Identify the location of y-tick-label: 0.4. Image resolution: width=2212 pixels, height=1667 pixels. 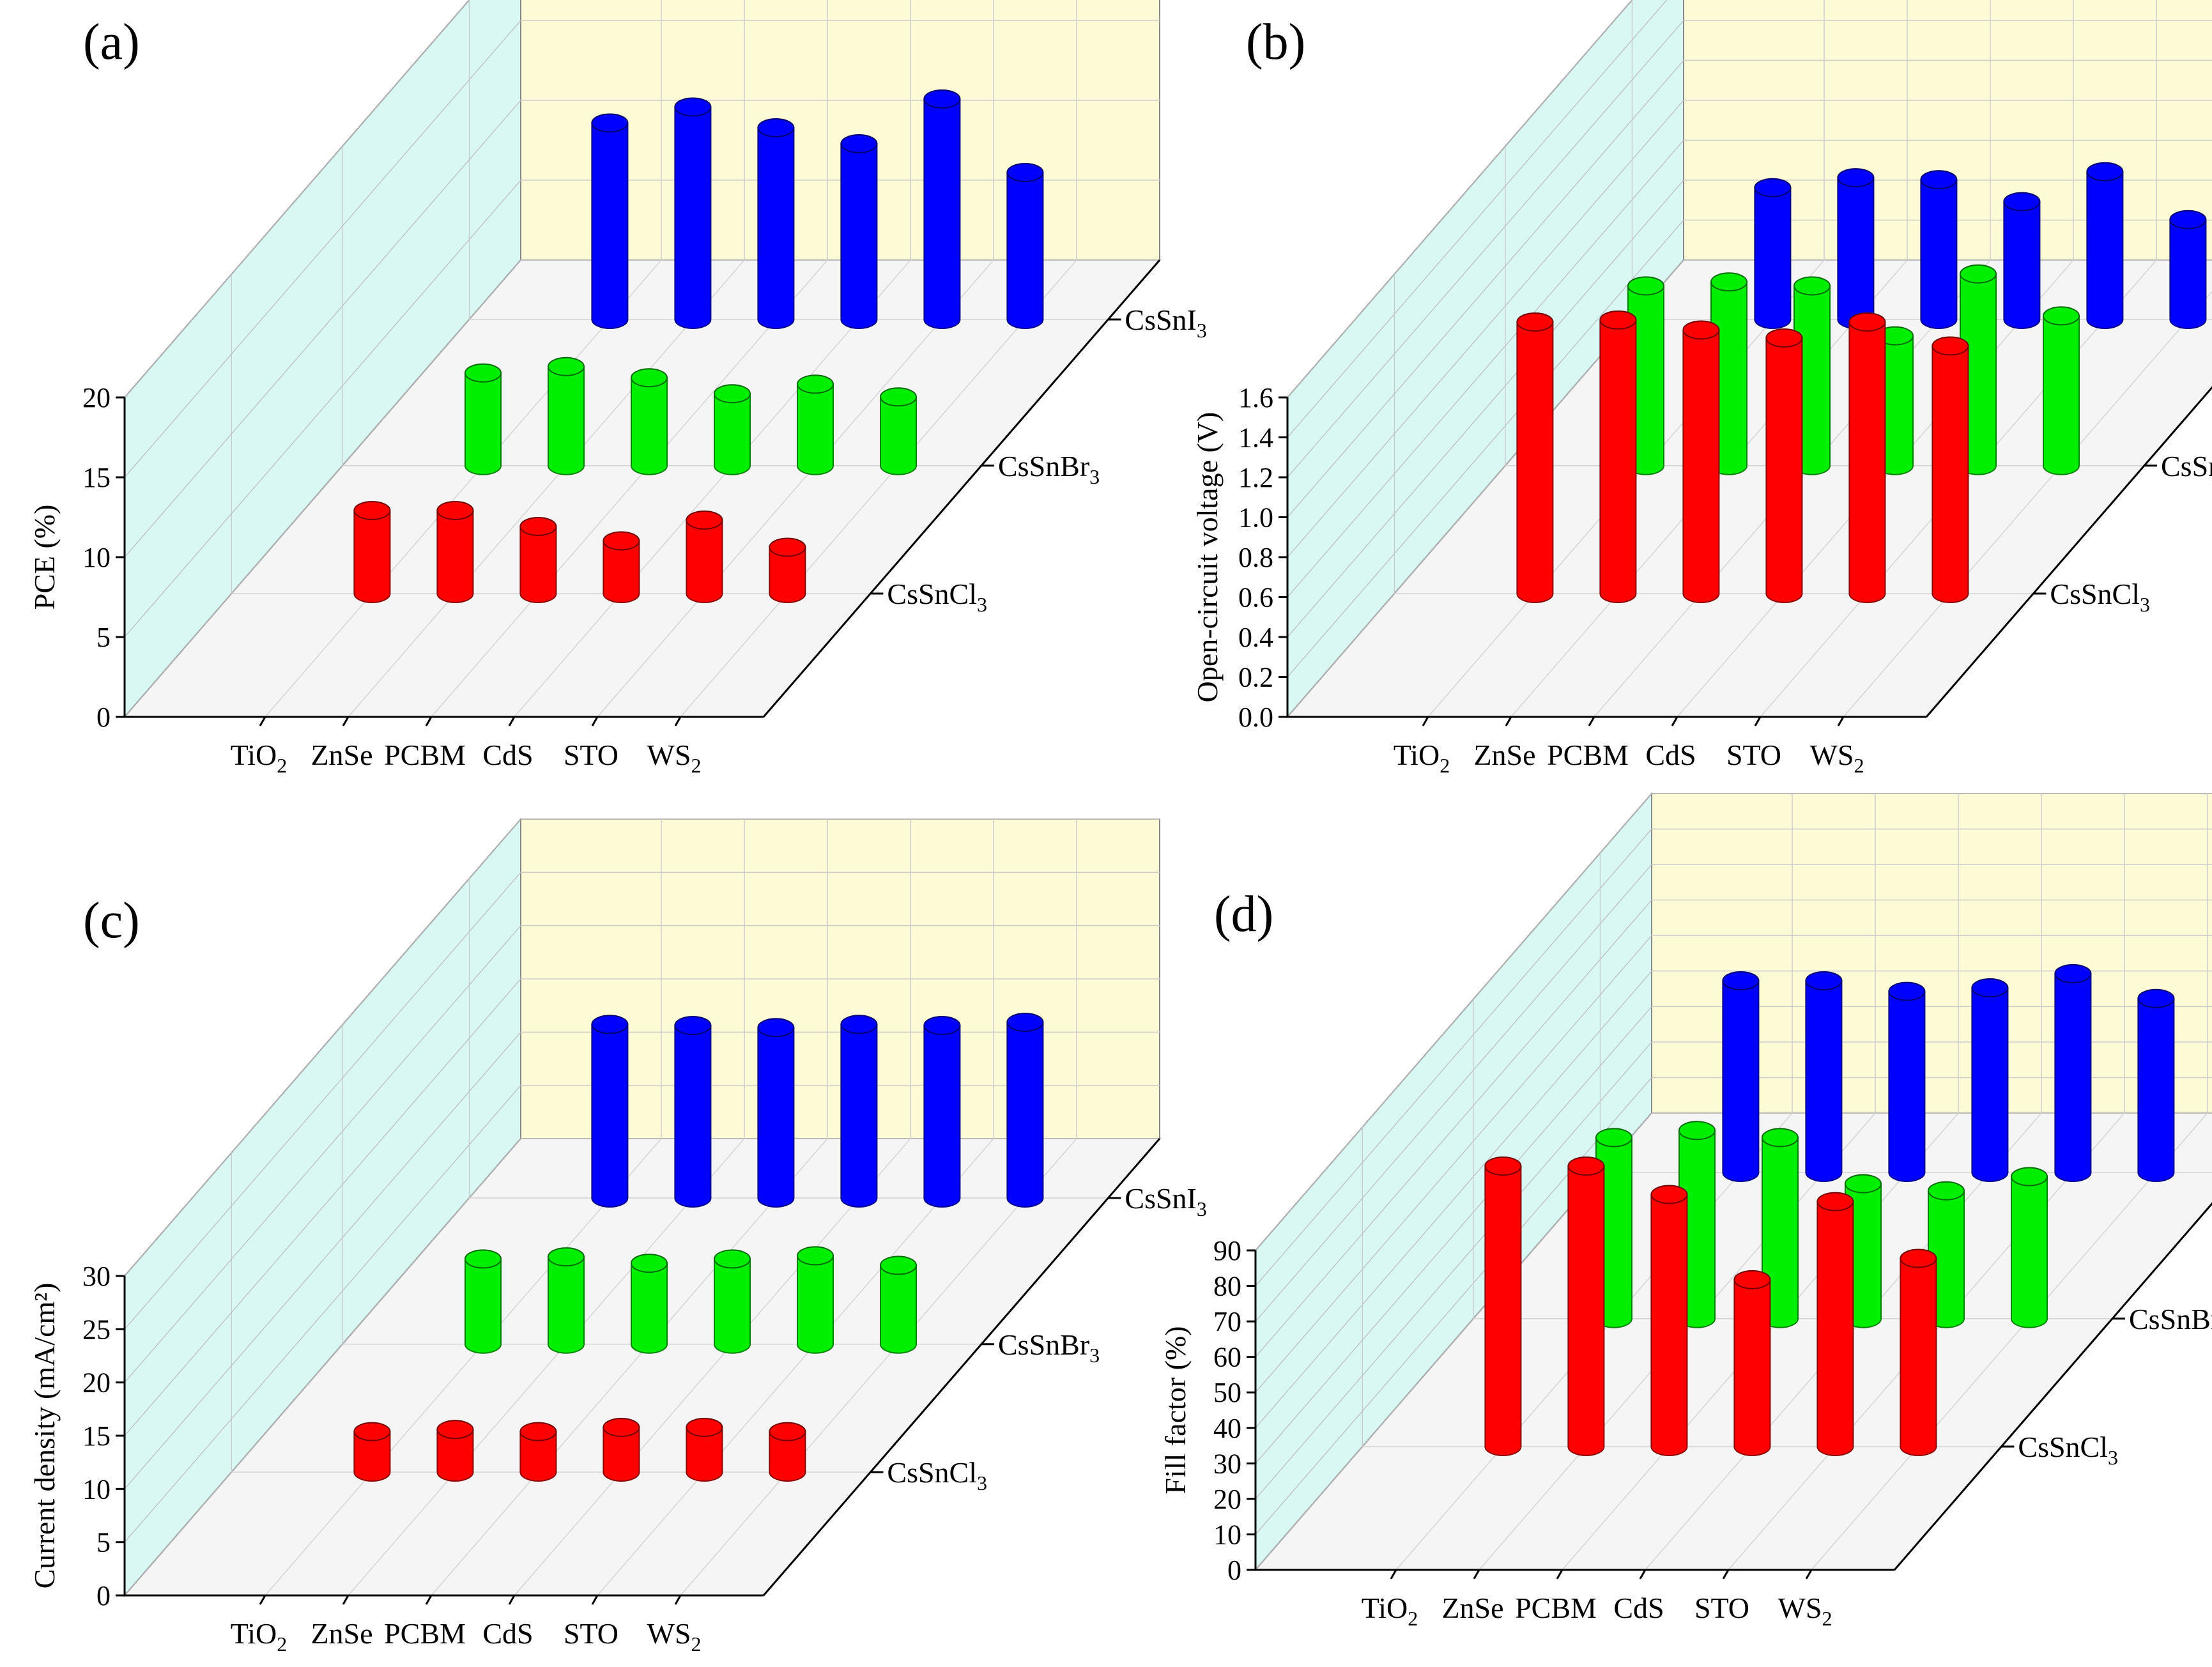
(1255, 637).